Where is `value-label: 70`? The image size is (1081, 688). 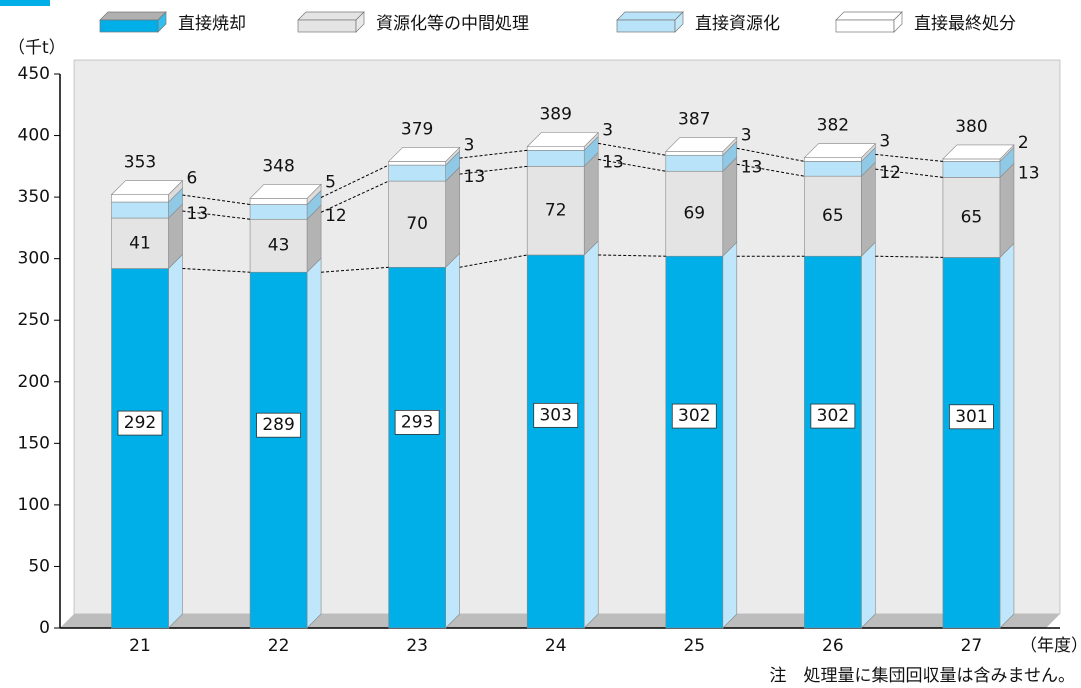 value-label: 70 is located at coordinates (417, 224).